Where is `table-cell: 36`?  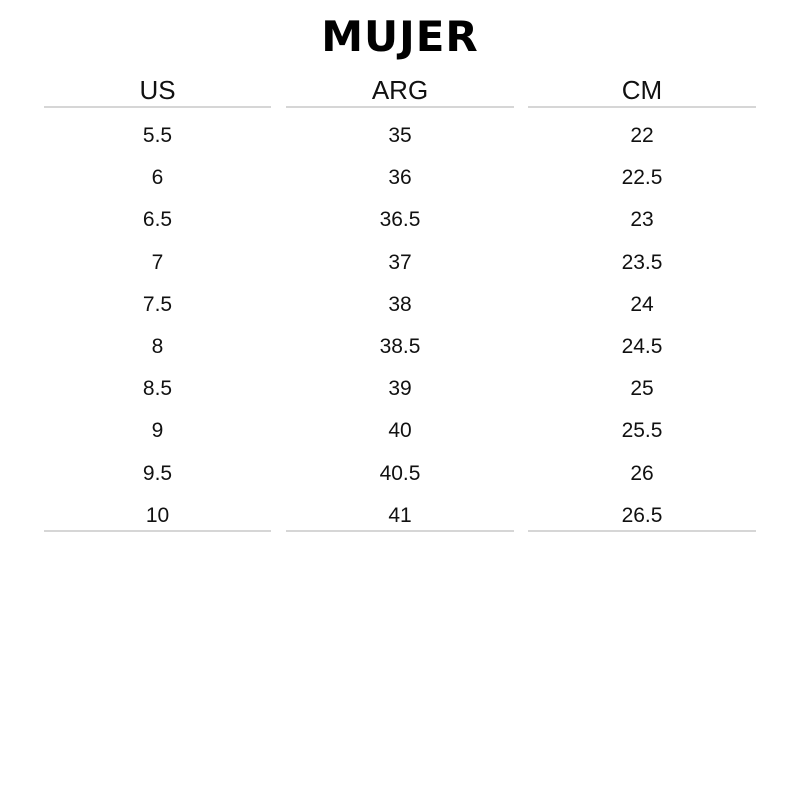
table-cell: 36 is located at coordinates (400, 178).